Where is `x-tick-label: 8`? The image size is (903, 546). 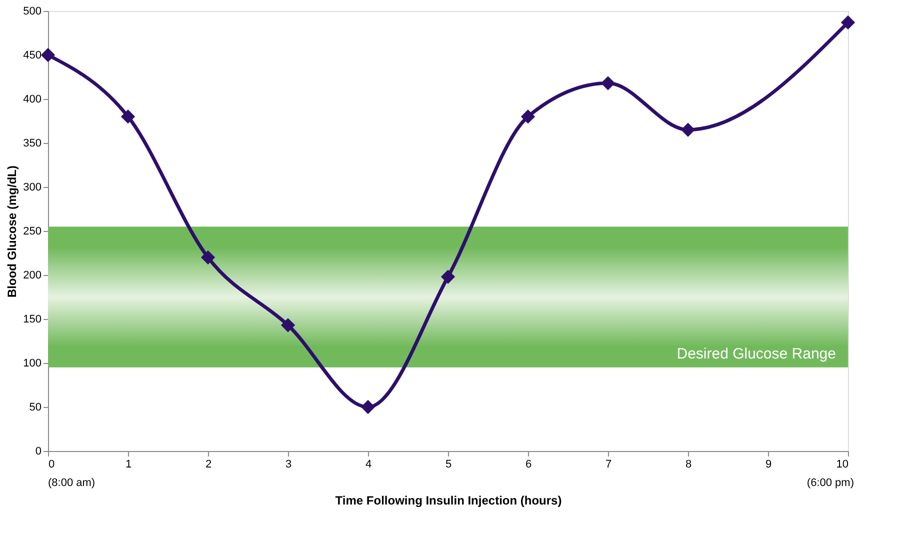
x-tick-label: 8 is located at coordinates (688, 464).